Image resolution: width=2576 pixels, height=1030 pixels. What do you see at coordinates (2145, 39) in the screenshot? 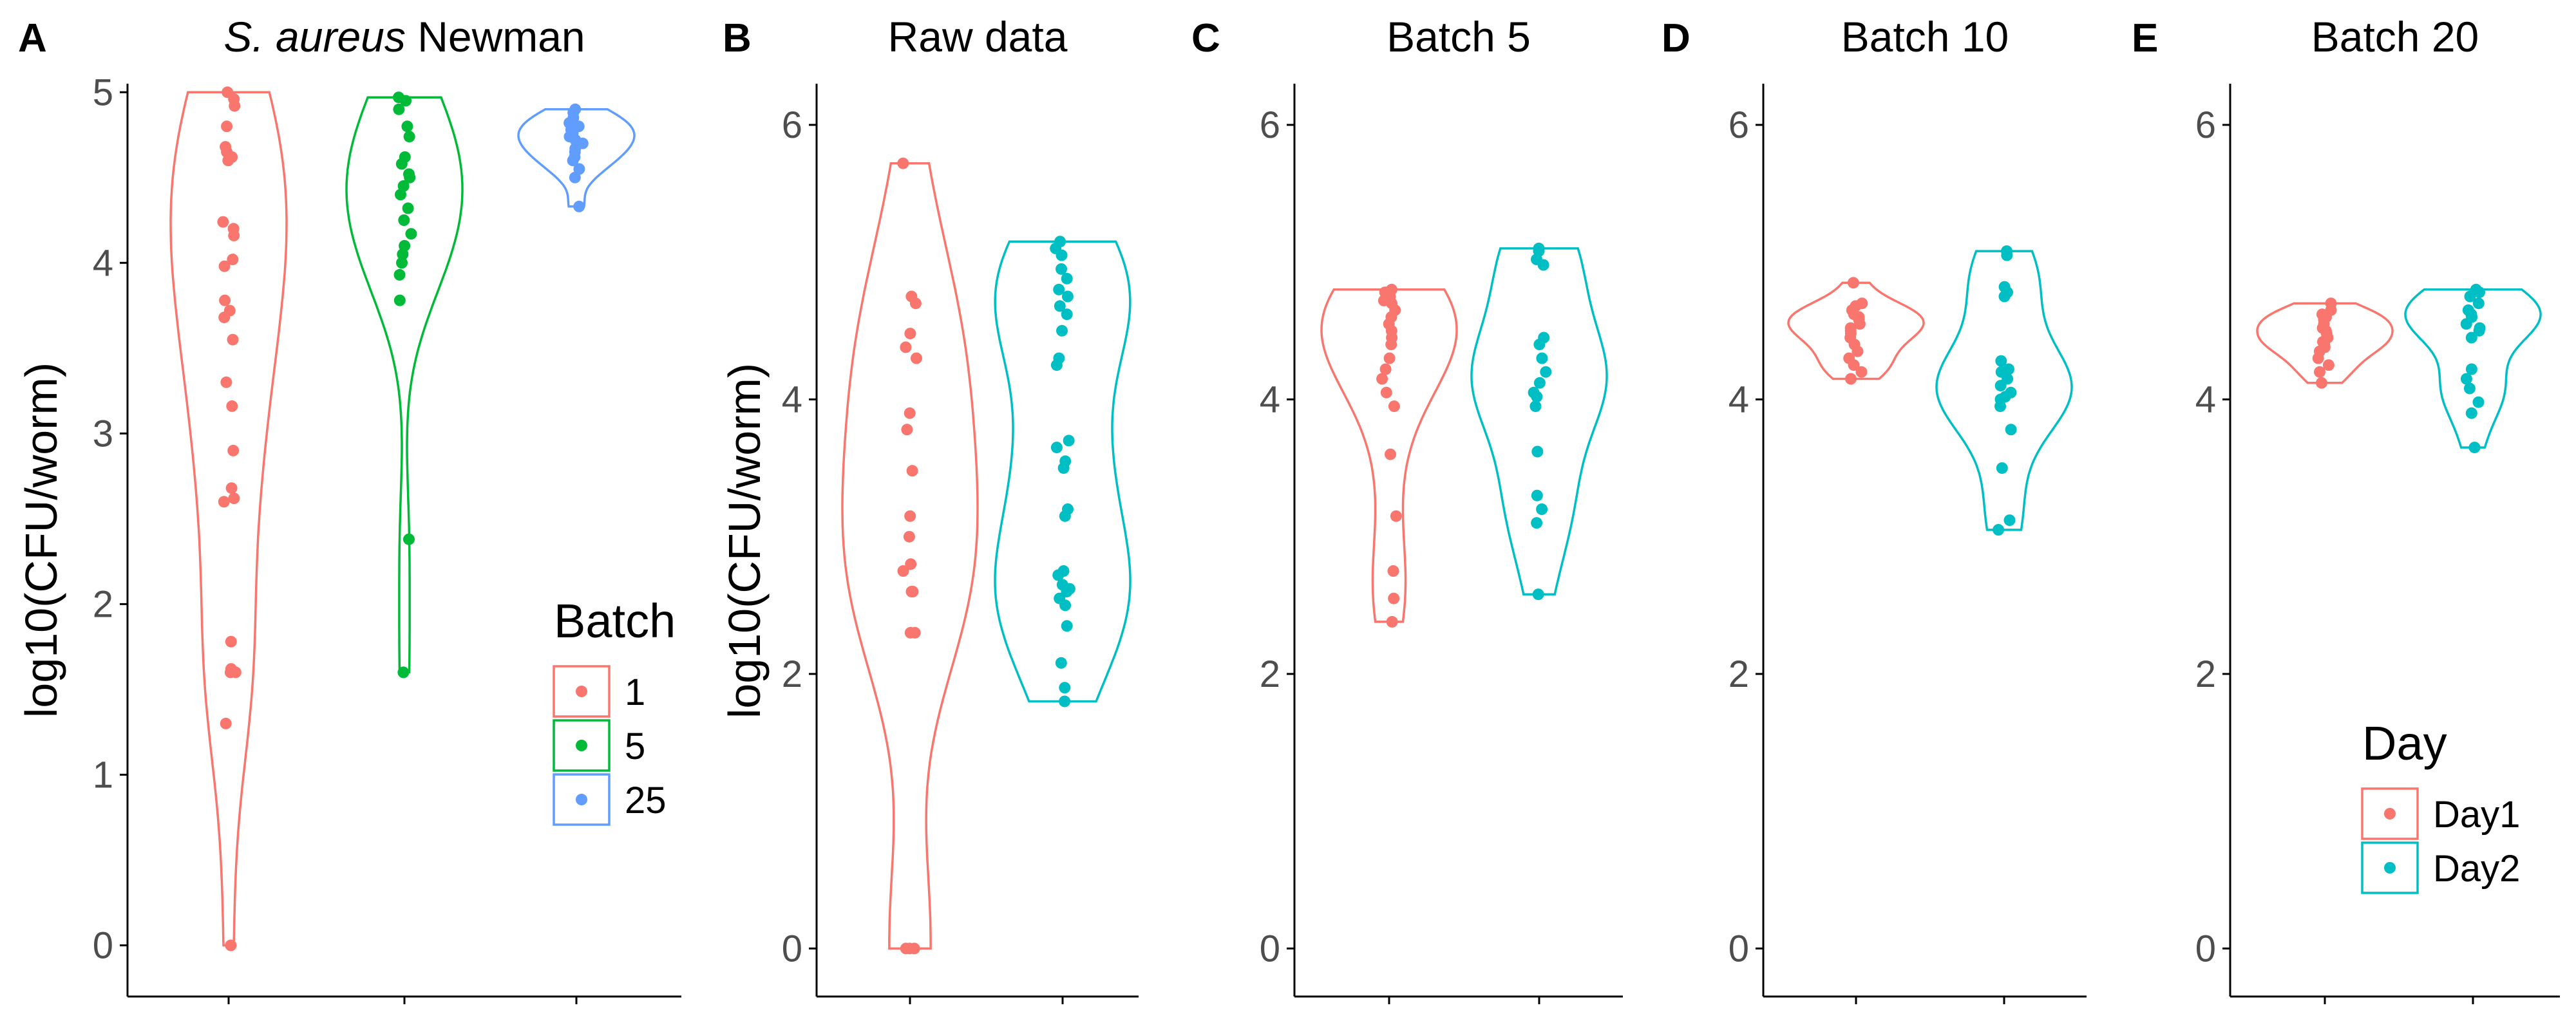
I see `panel-letter: E` at bounding box center [2145, 39].